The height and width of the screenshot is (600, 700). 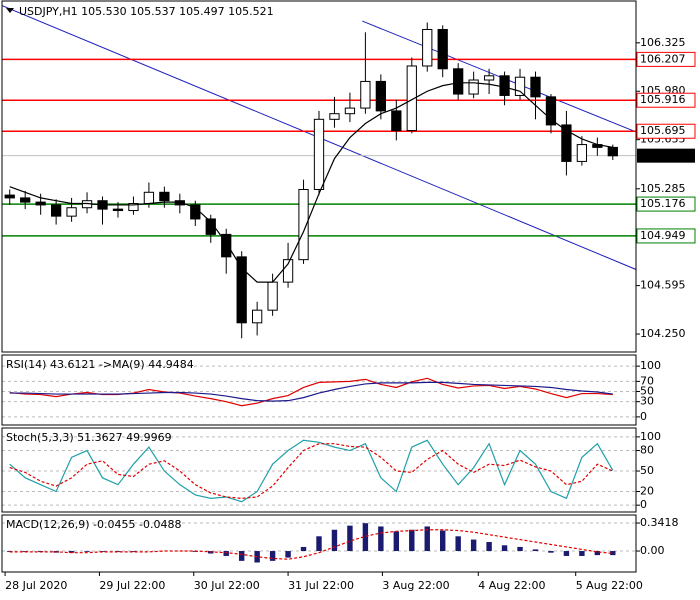 I want to click on x-tick-label: 29 Jul 22:00, so click(x=132, y=585).